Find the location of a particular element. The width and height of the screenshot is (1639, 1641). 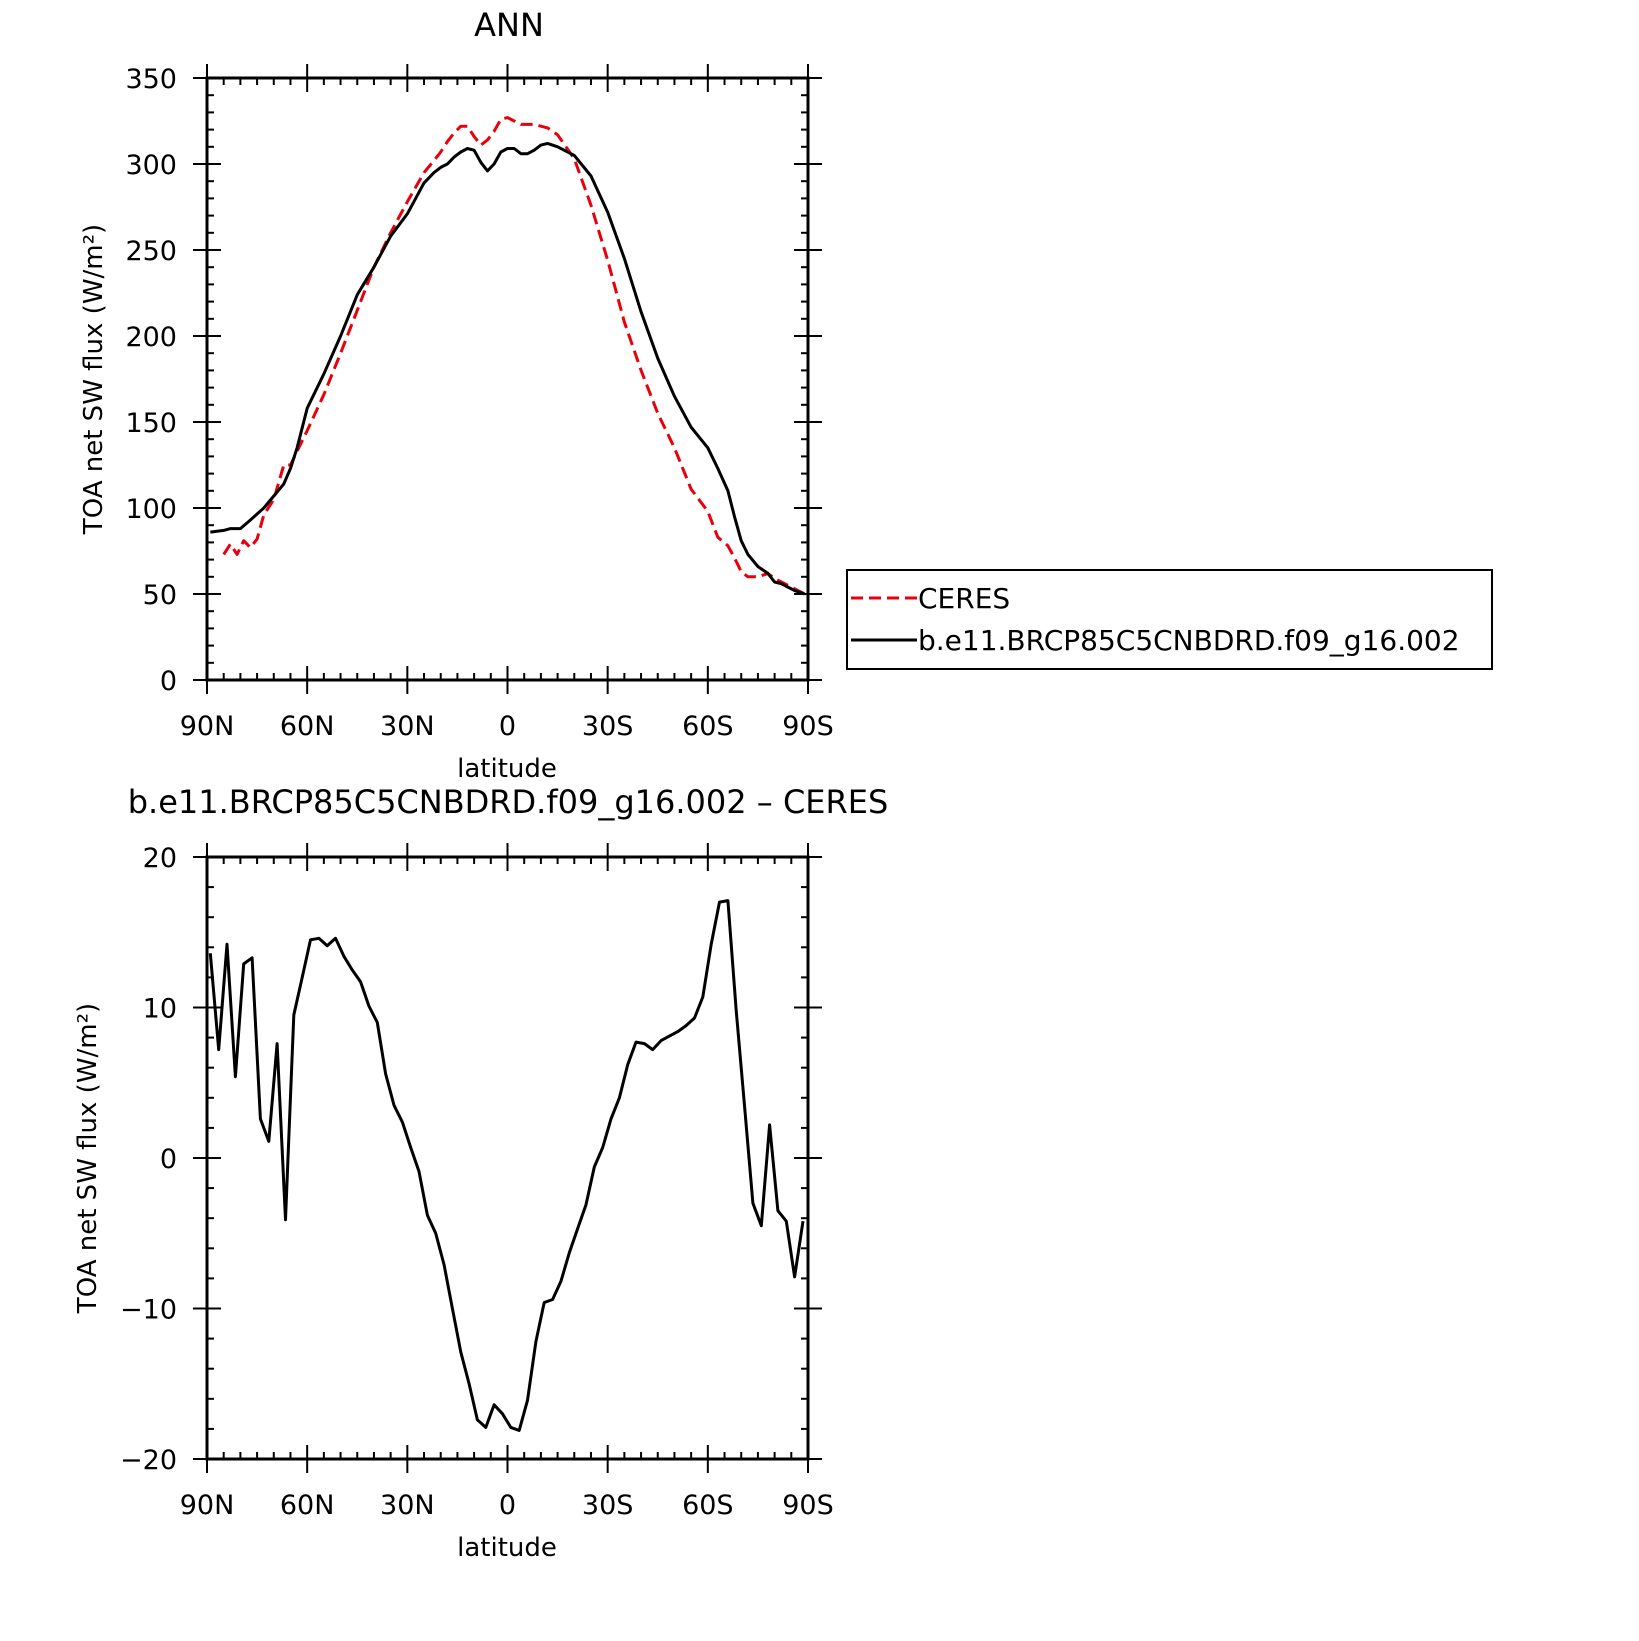

legend-label-model: b.e11.BRCP85C5CNBDRD.f09_g16.002 is located at coordinates (1189, 640).